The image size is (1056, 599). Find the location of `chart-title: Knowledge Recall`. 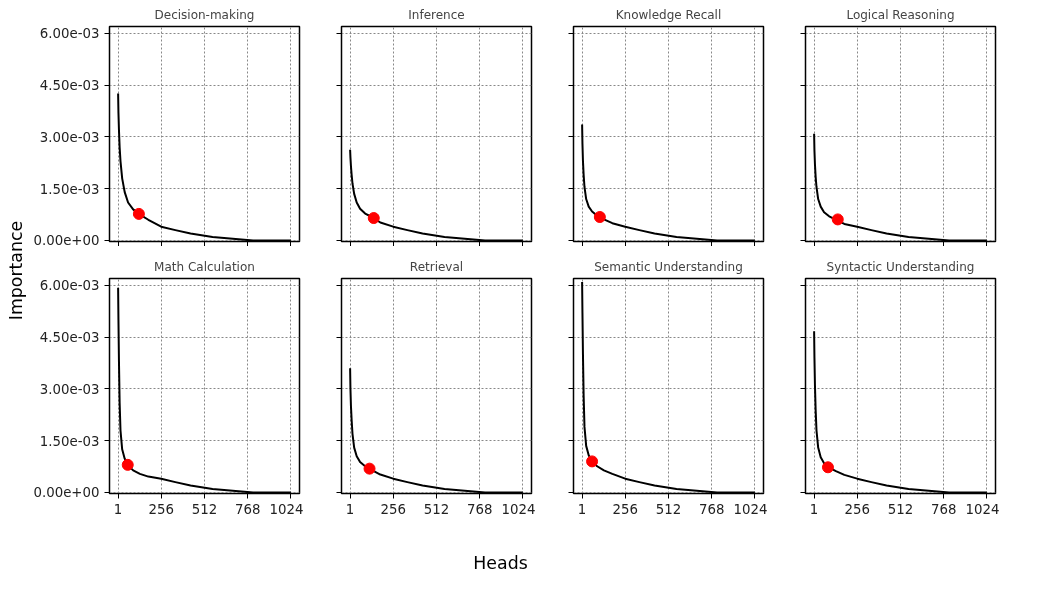

chart-title: Knowledge Recall is located at coordinates (668, 14).